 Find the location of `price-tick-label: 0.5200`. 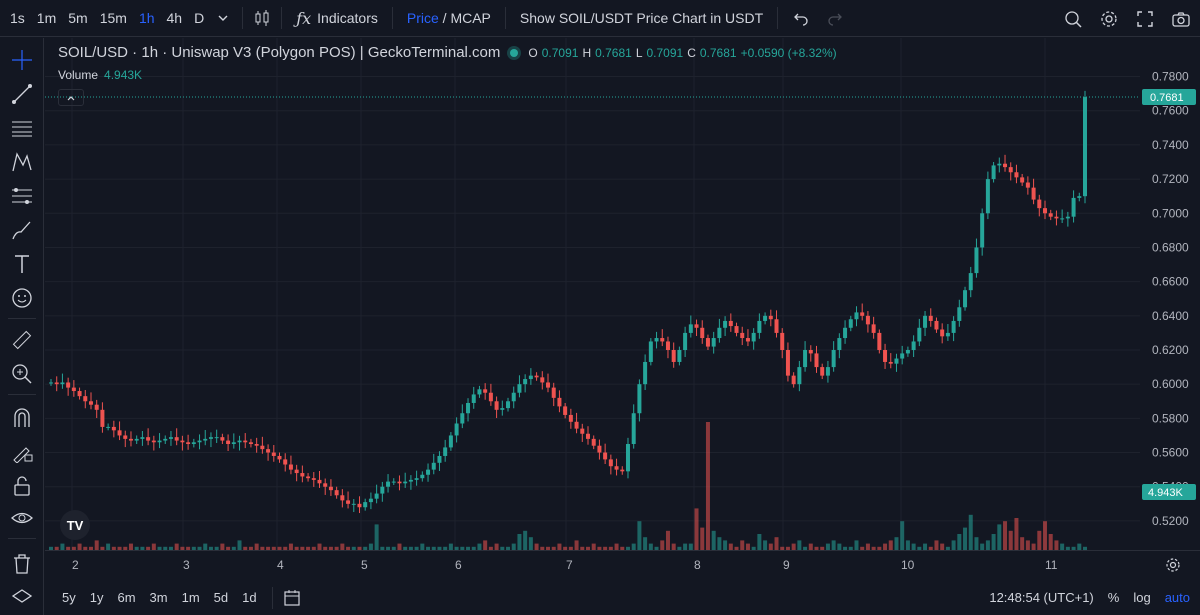

price-tick-label: 0.5200 is located at coordinates (1170, 521).